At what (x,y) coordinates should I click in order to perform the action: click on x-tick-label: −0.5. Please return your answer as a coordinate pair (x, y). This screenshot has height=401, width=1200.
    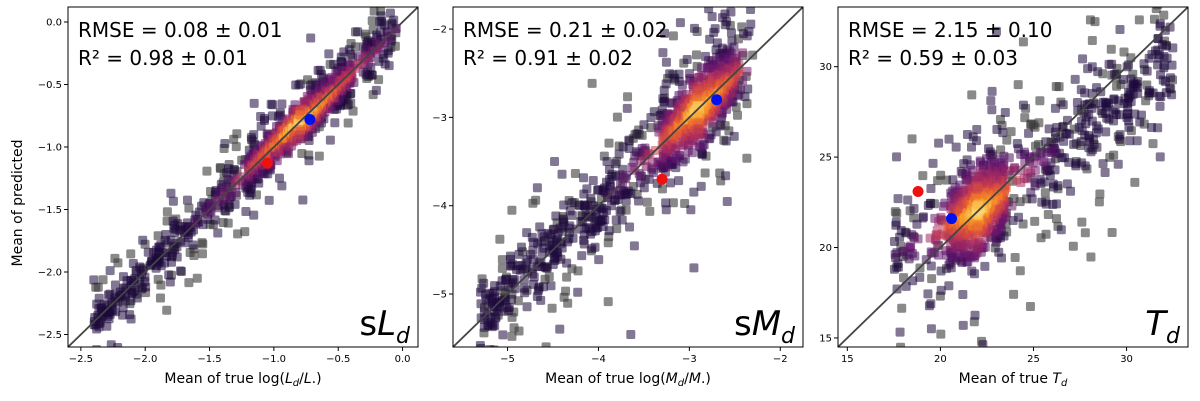
    Looking at the image, I should click on (338, 359).